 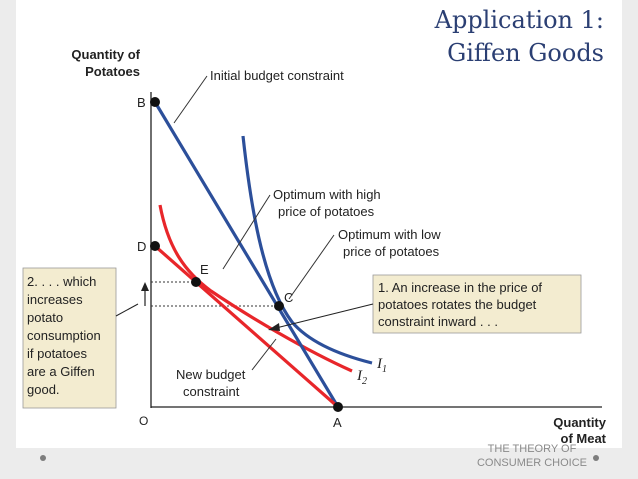 What do you see at coordinates (43, 458) in the screenshot?
I see `footer-dot-left` at bounding box center [43, 458].